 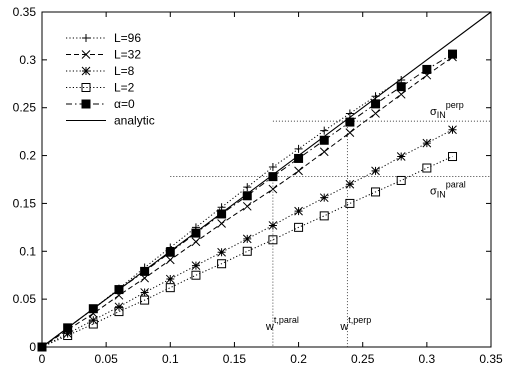 What do you see at coordinates (32, 347) in the screenshot?
I see `y-tick-label: 0` at bounding box center [32, 347].